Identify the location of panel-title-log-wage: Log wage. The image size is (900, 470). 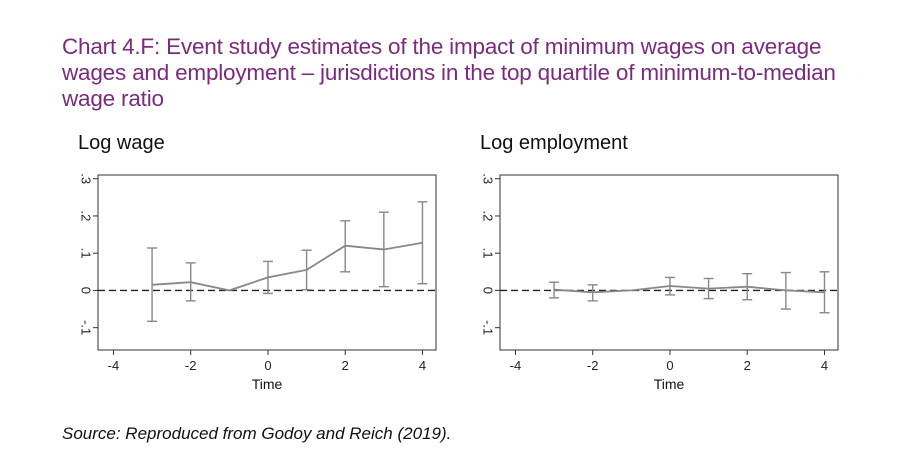
(121, 143).